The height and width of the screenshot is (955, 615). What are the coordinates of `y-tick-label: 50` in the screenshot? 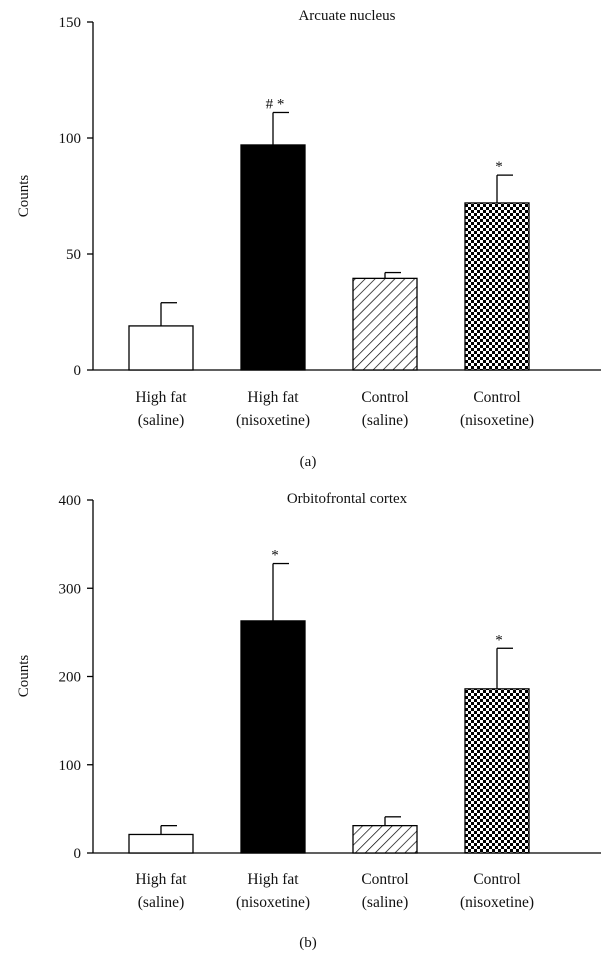 It's located at (73, 255).